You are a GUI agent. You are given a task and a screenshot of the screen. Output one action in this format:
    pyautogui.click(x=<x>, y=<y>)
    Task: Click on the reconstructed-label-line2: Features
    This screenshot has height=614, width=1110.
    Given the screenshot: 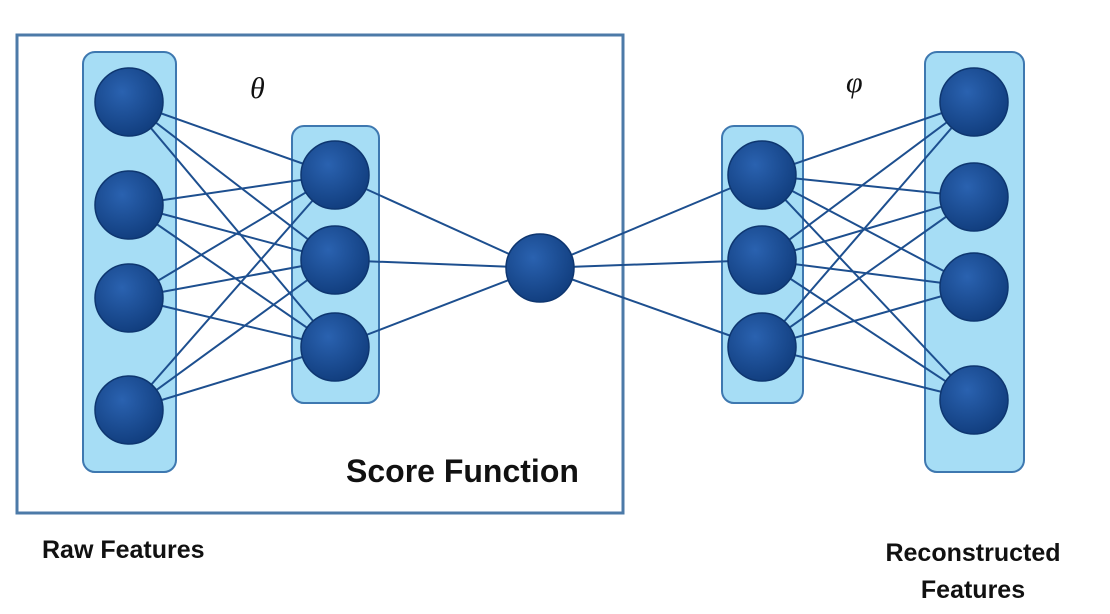 What is the action you would take?
    pyautogui.click(x=973, y=590)
    